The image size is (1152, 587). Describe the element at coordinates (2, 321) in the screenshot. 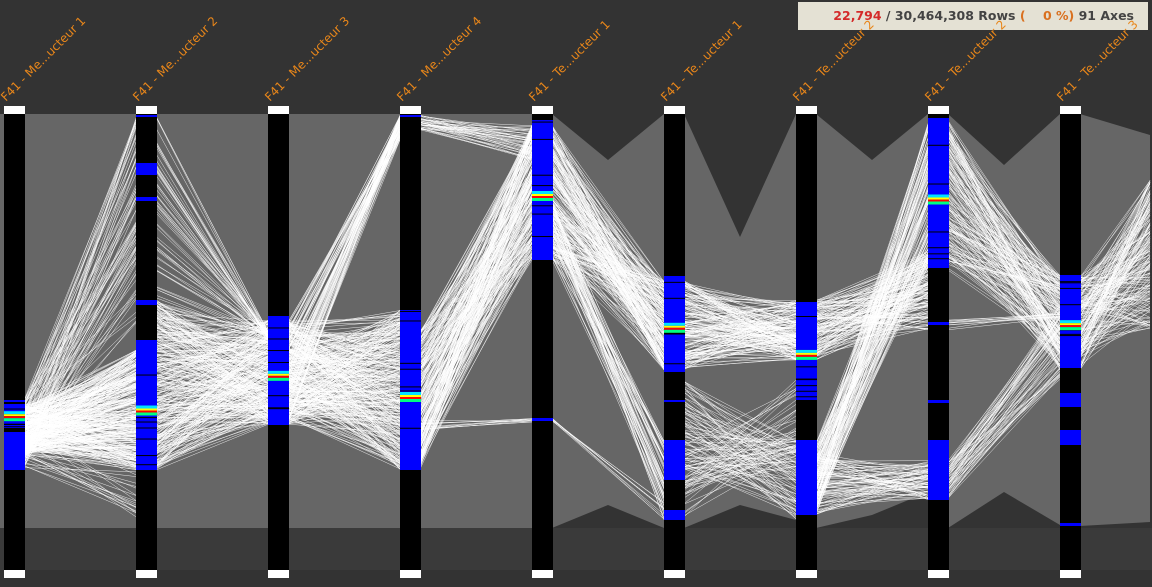

I see `envelope-region` at that location.